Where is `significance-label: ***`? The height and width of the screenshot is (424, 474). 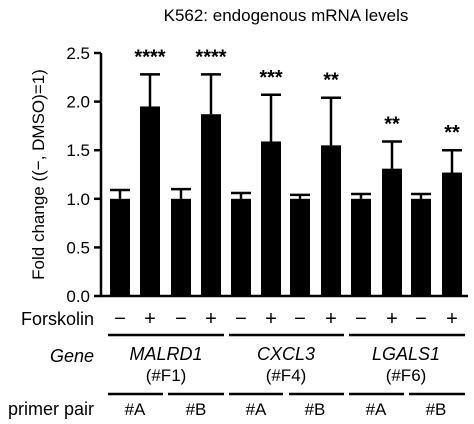
significance-label: *** is located at coordinates (271, 78).